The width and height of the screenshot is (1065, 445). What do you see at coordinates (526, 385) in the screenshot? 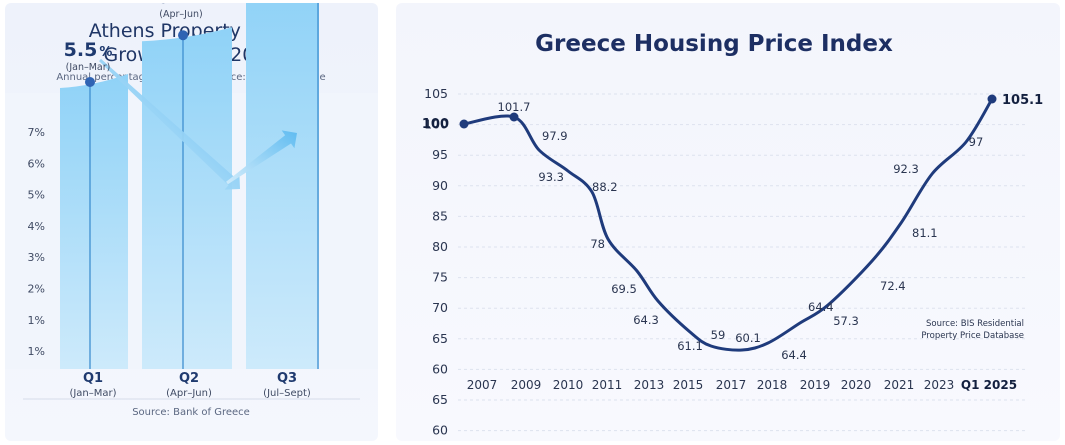
I see `x-tick-label: 2009` at bounding box center [526, 385].